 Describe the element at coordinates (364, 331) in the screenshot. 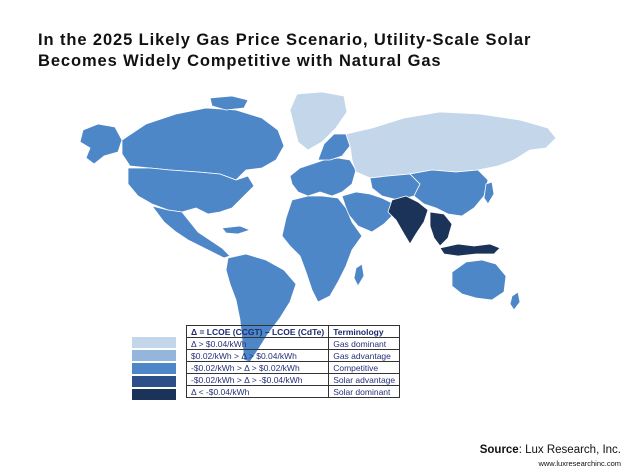

I see `legend-header-terminology: Terminology` at that location.